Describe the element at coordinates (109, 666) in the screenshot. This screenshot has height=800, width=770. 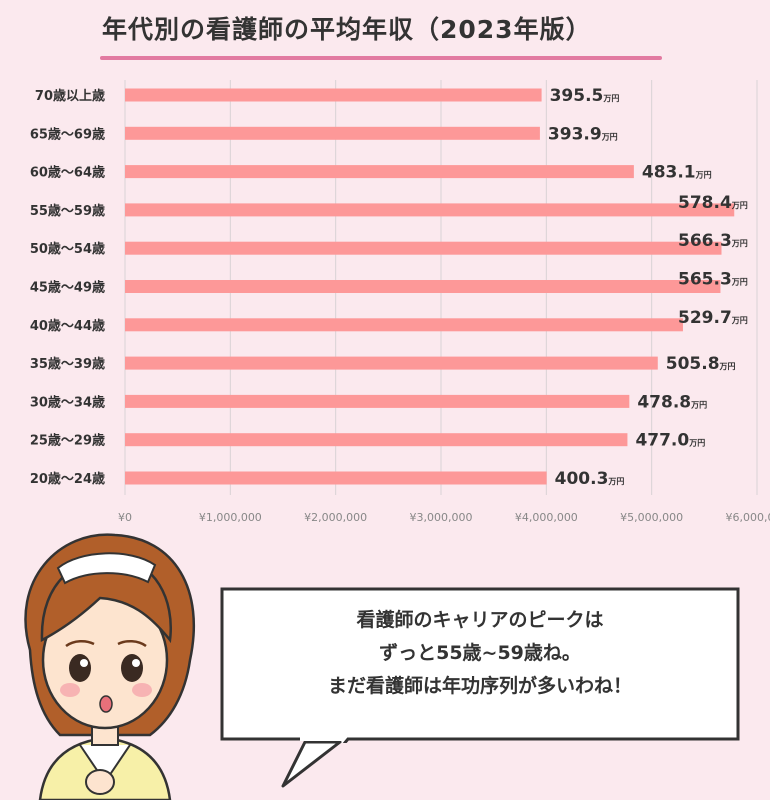
I see `nurse-illustration` at that location.